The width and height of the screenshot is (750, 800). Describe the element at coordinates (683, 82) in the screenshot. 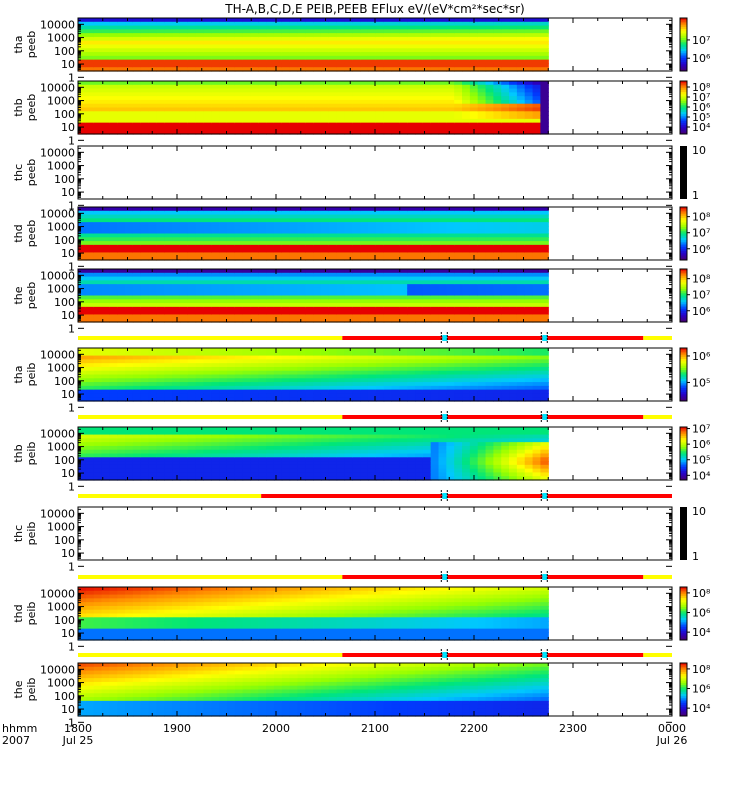

I see `colorbar-segment` at that location.